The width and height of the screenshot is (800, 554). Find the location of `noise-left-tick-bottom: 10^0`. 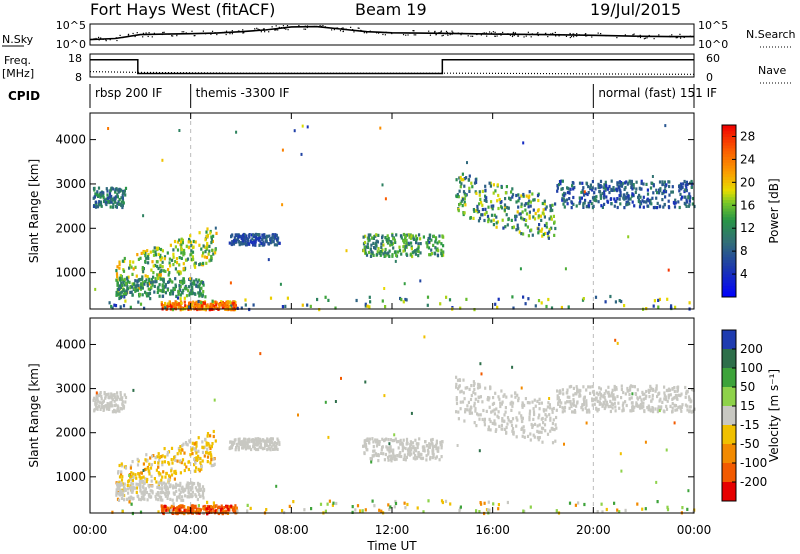

noise-left-tick-bottom: 10^0 is located at coordinates (71, 44).